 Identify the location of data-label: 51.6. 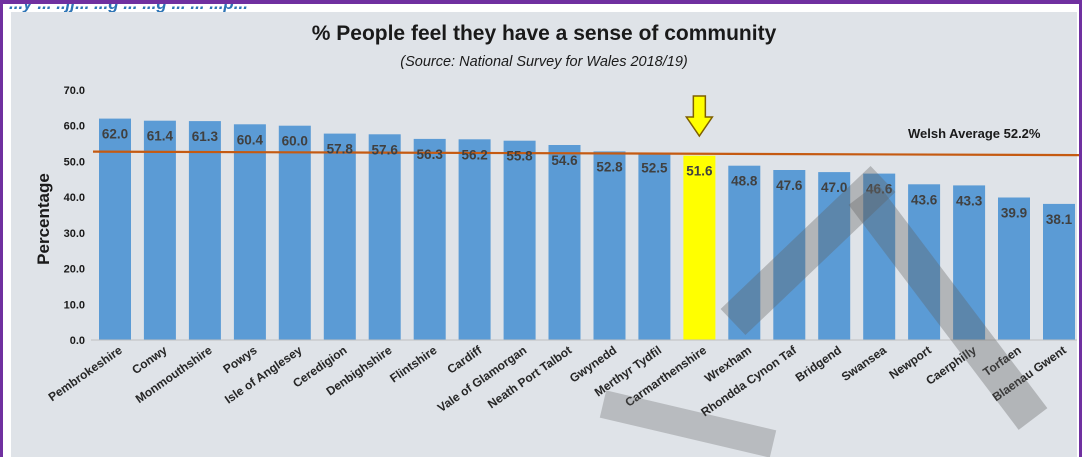
(699, 171).